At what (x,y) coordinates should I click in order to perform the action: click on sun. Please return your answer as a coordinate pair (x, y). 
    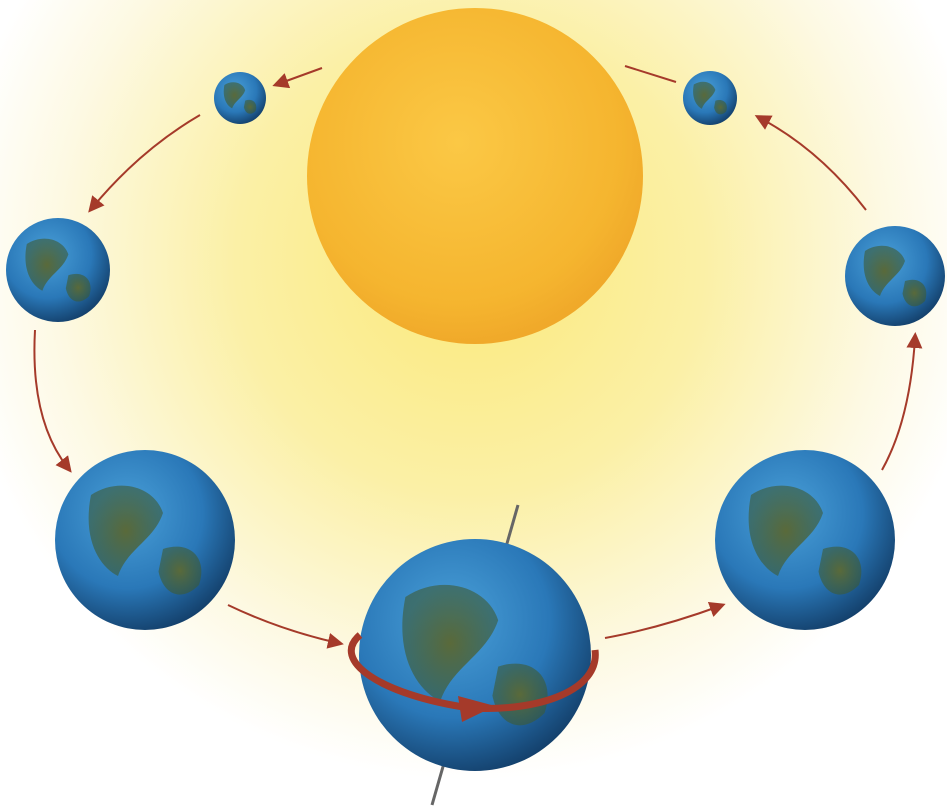
    Looking at the image, I should click on (475, 176).